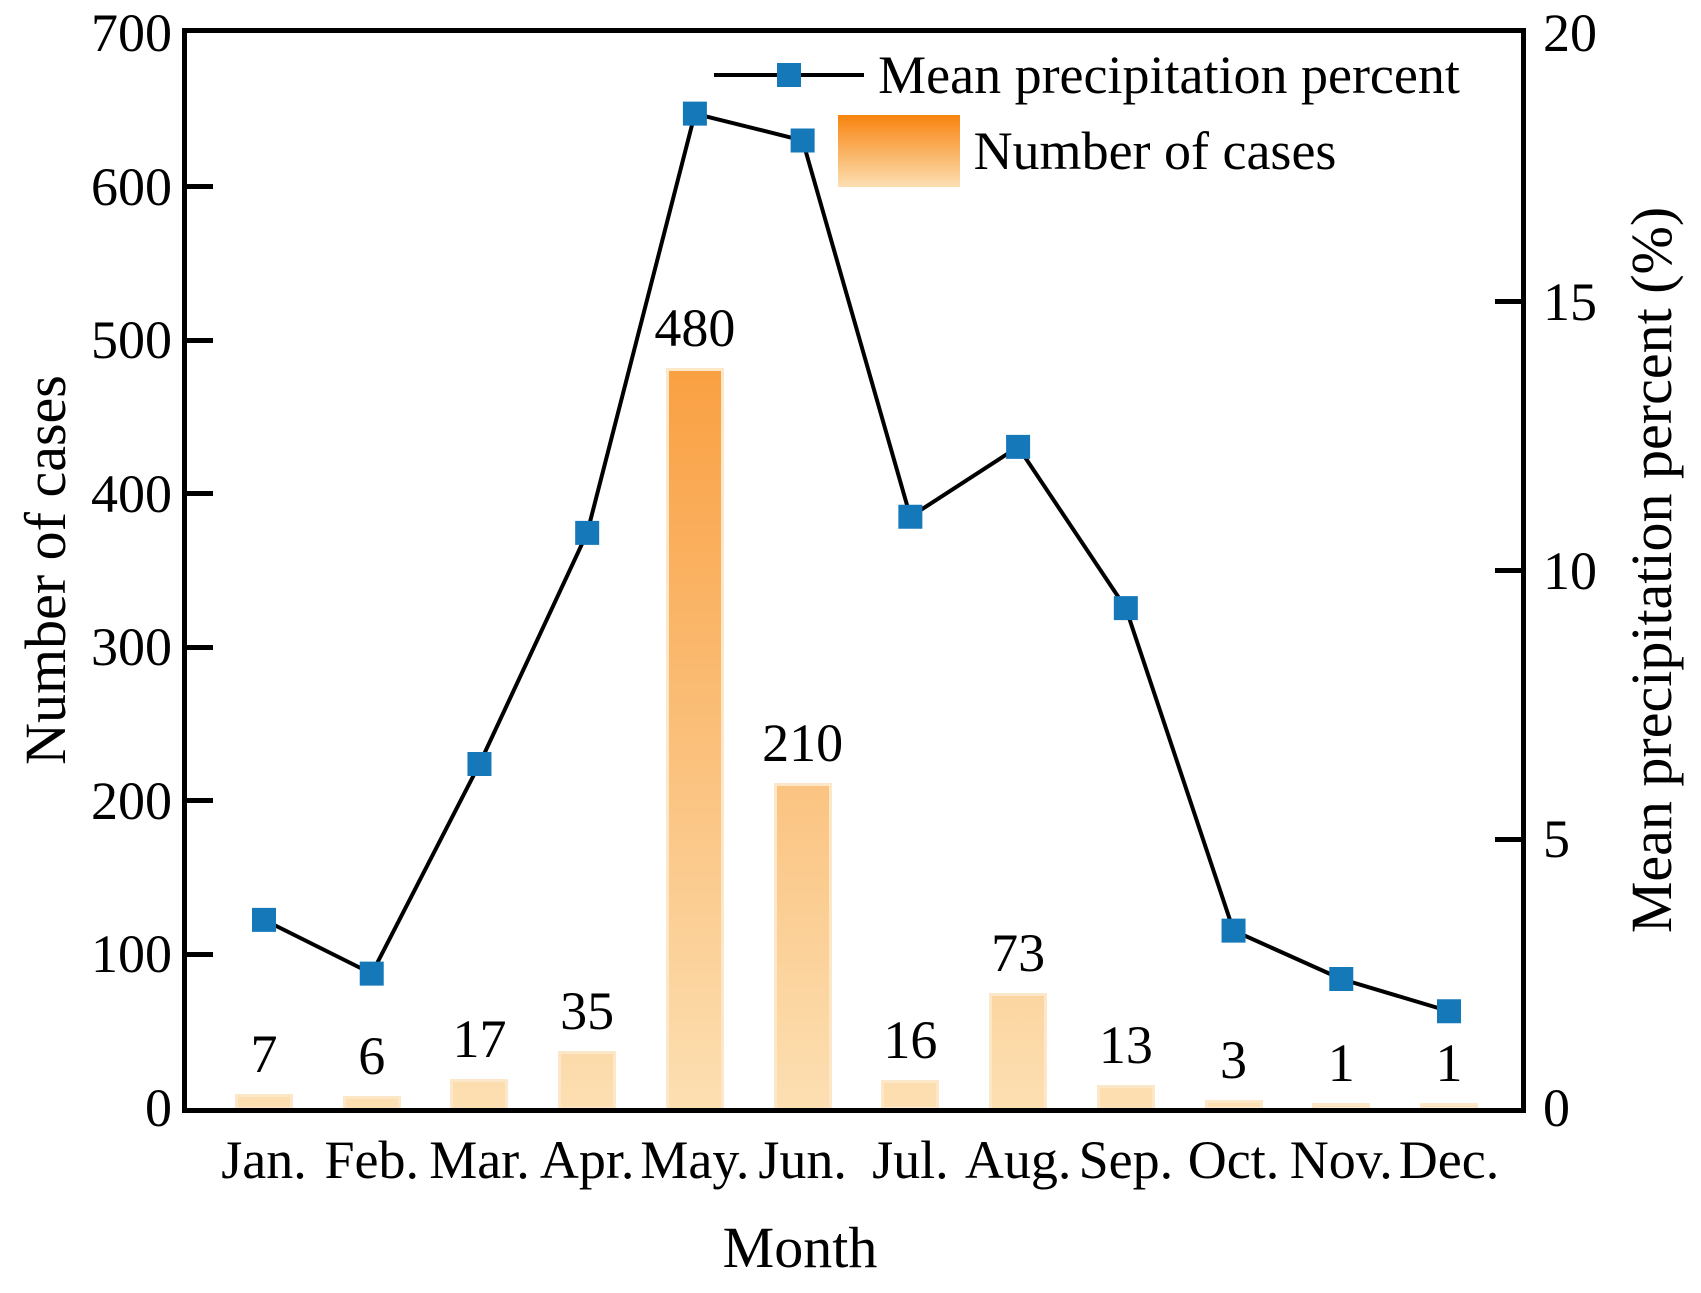 This screenshot has height=1293, width=1701. I want to click on y-tick-label-left: 0, so click(158, 1108).